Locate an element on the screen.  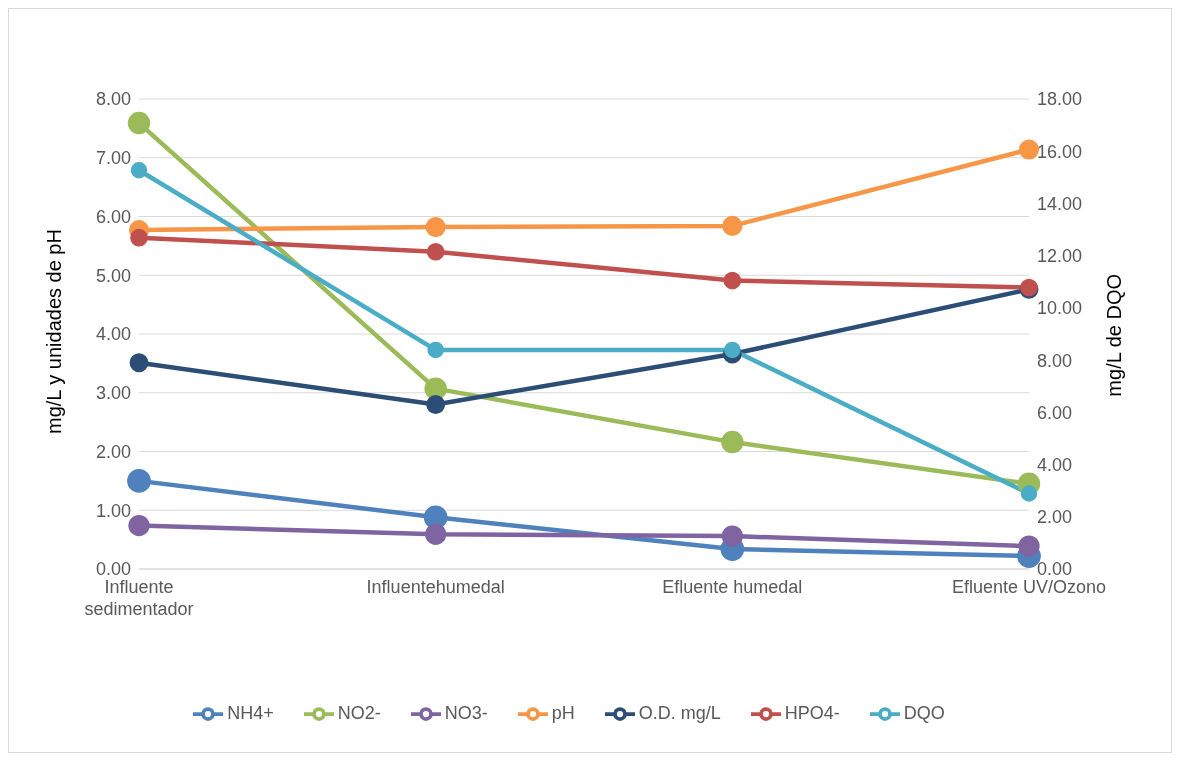
x-tick-label: Efluente UV/Ozono is located at coordinates (1029, 587).